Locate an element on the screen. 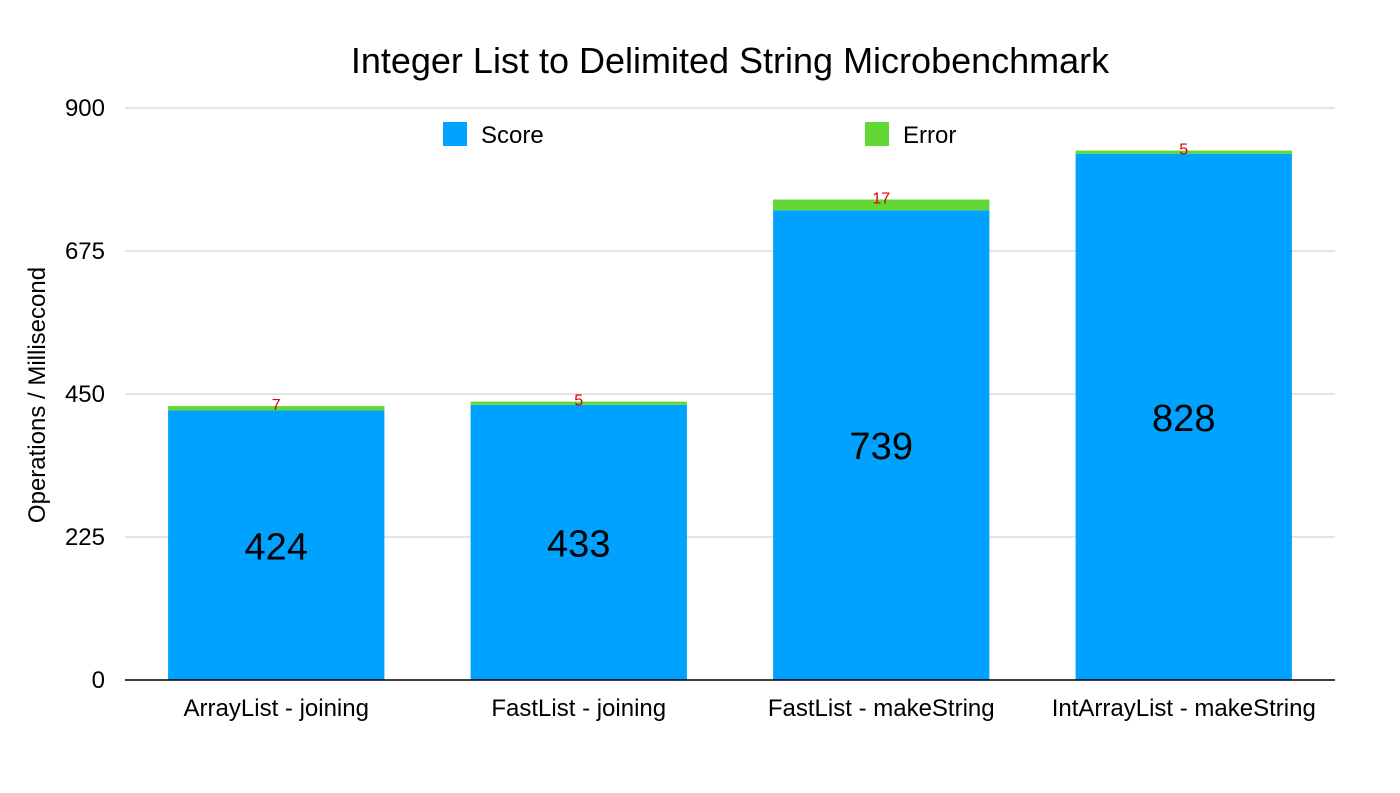 The width and height of the screenshot is (1400, 793). y-tick-label: 900 is located at coordinates (85, 108).